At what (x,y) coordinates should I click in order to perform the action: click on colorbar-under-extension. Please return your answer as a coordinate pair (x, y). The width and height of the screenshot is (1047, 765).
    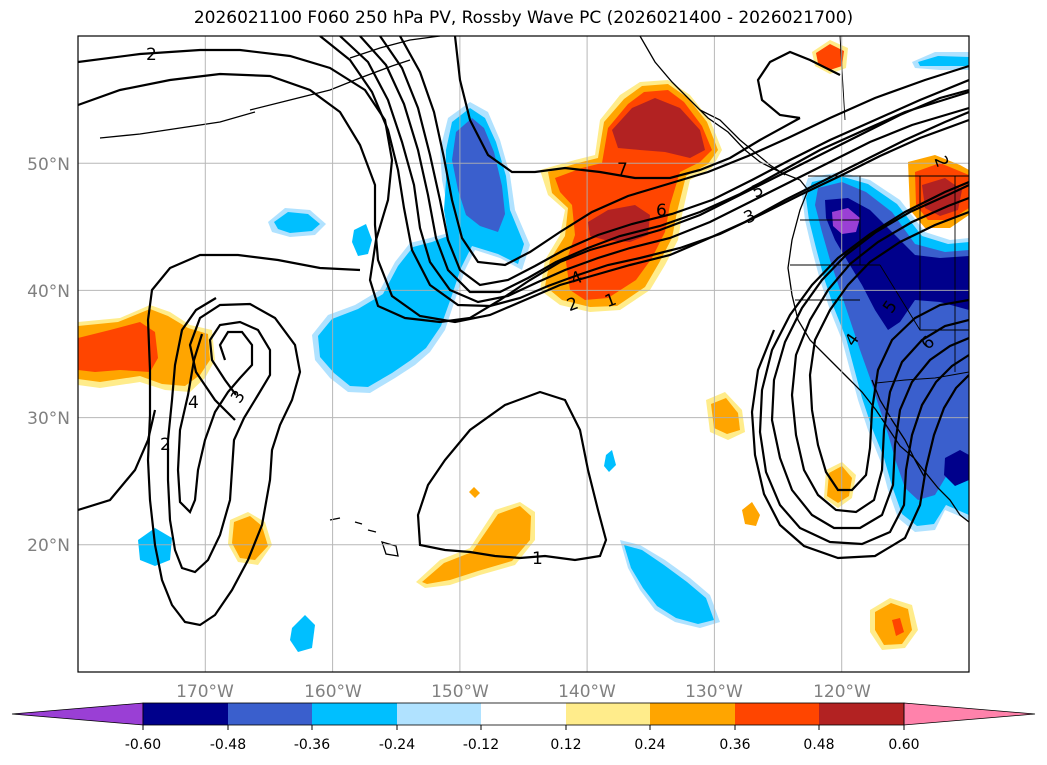
    Looking at the image, I should click on (77, 714).